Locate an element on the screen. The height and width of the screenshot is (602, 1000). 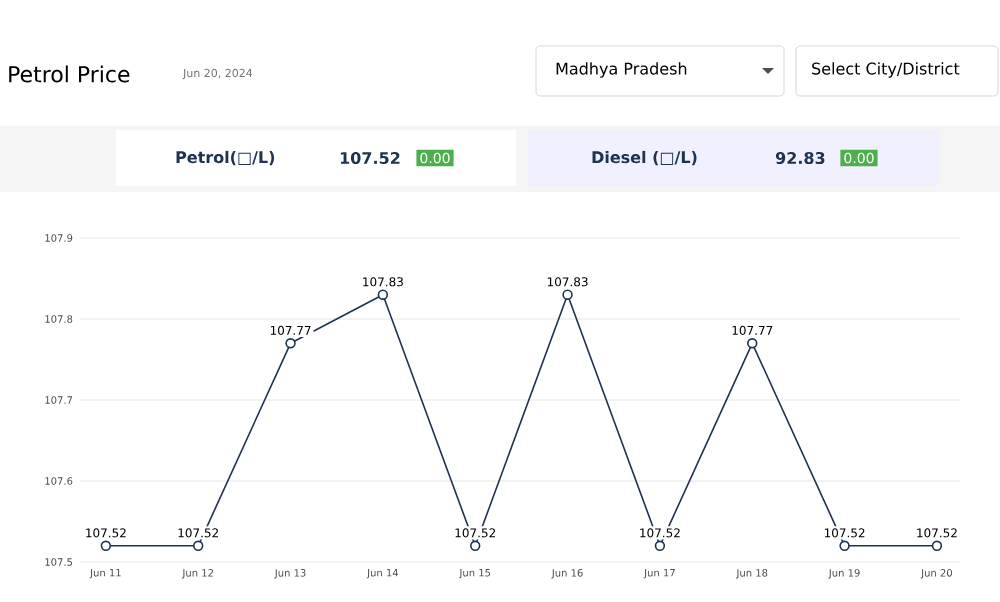
text: Madhya Pradesh is located at coordinates (621, 70).